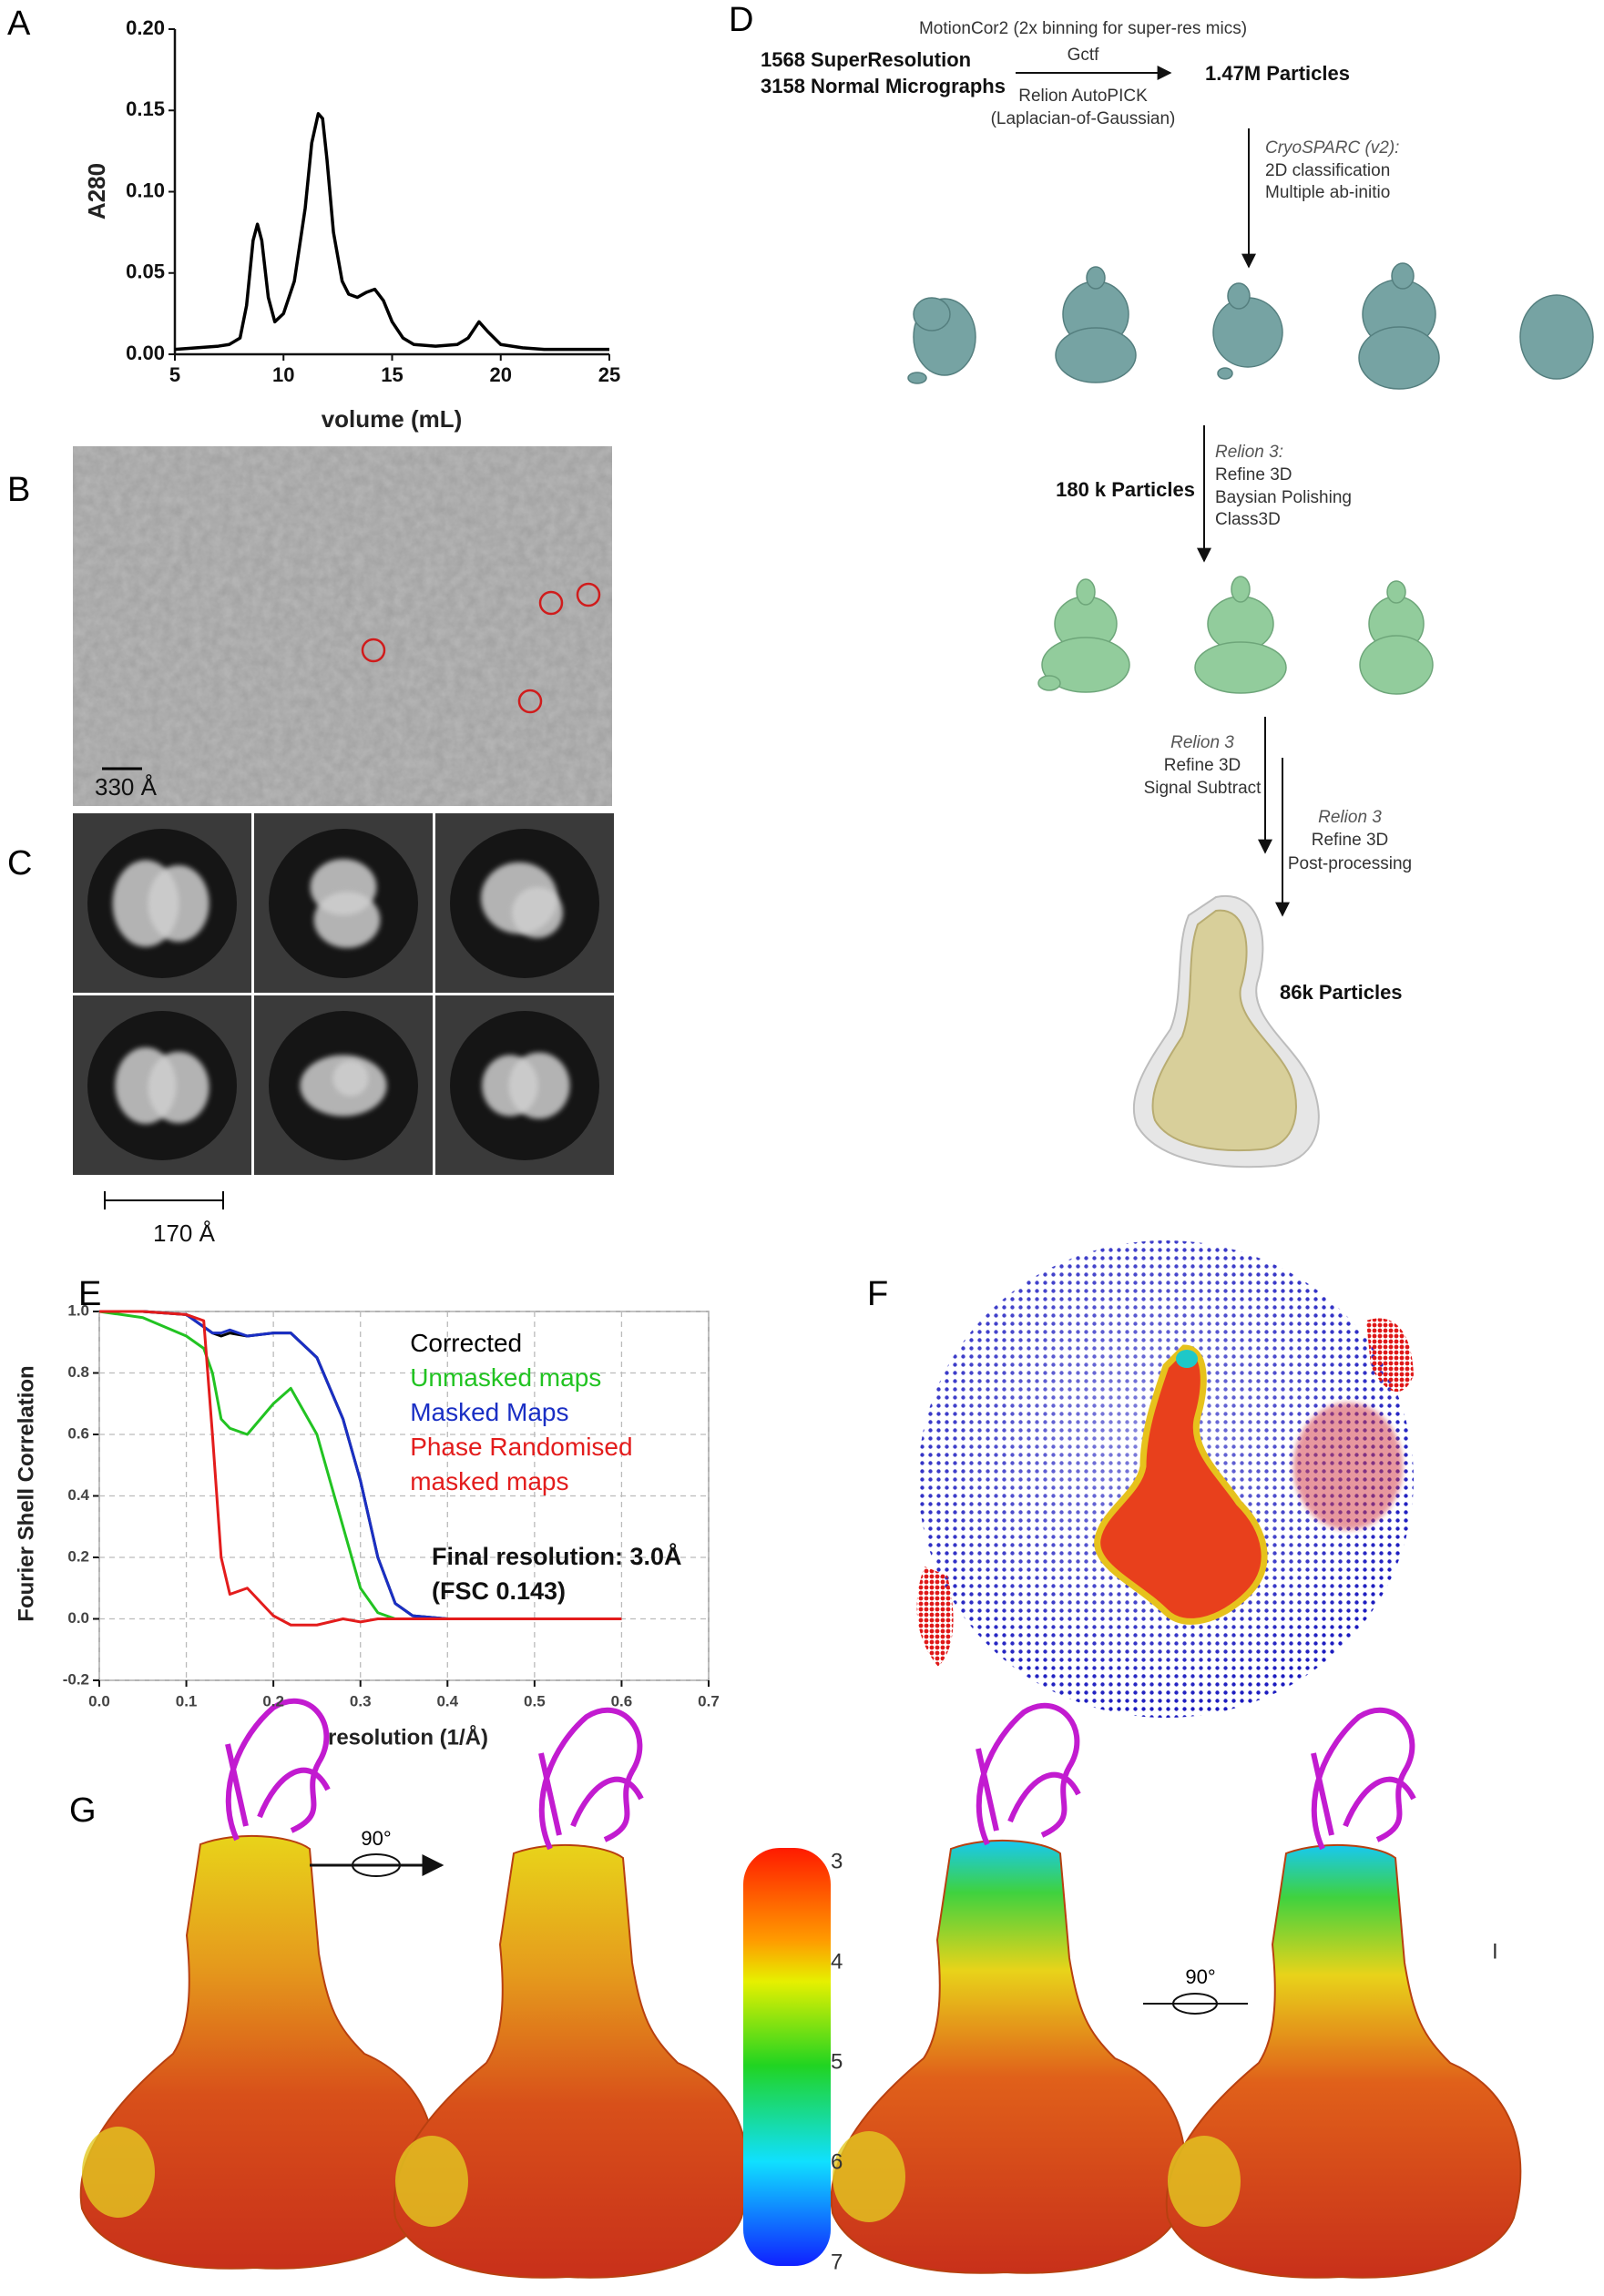 This screenshot has height=2296, width=1604. Describe the element at coordinates (361, 1700) in the screenshot. I see `x-tick-label: 0.3` at that location.